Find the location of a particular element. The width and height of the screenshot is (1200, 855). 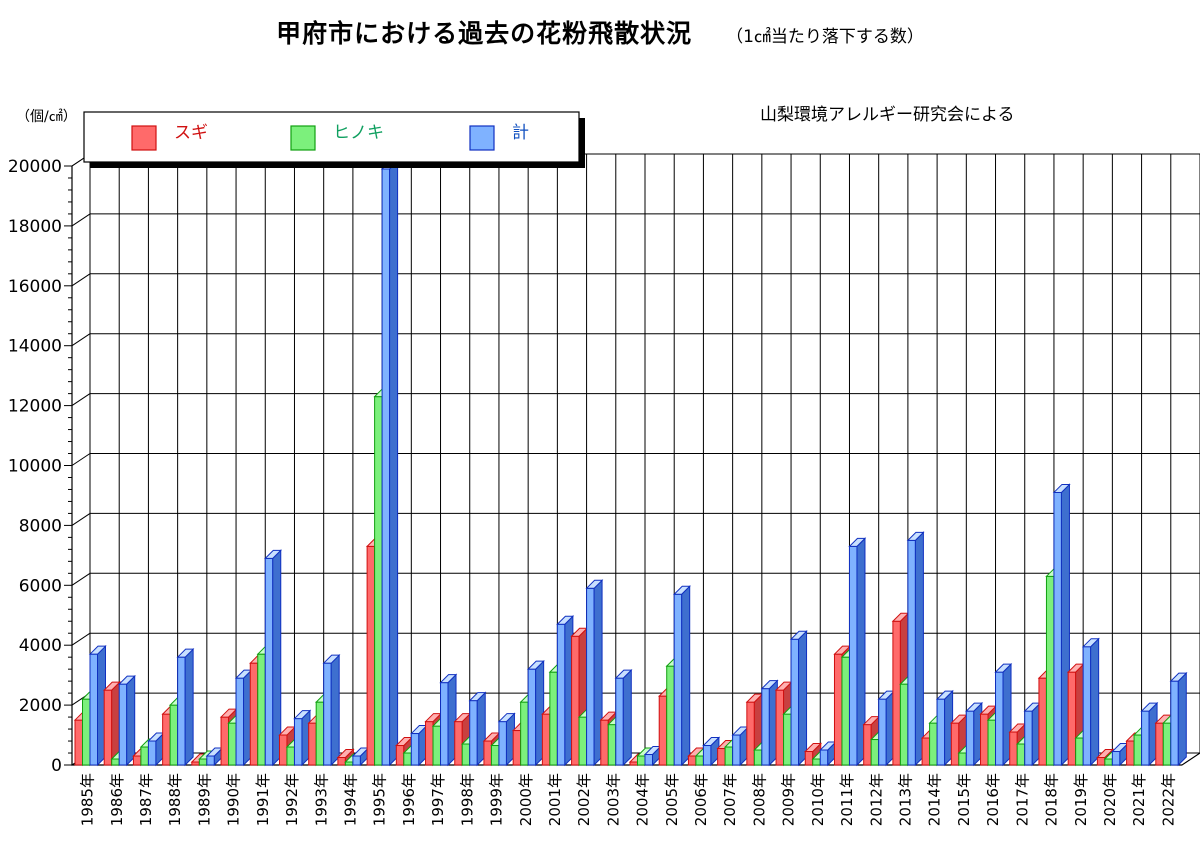

bar-total-2015年 is located at coordinates (974, 734).